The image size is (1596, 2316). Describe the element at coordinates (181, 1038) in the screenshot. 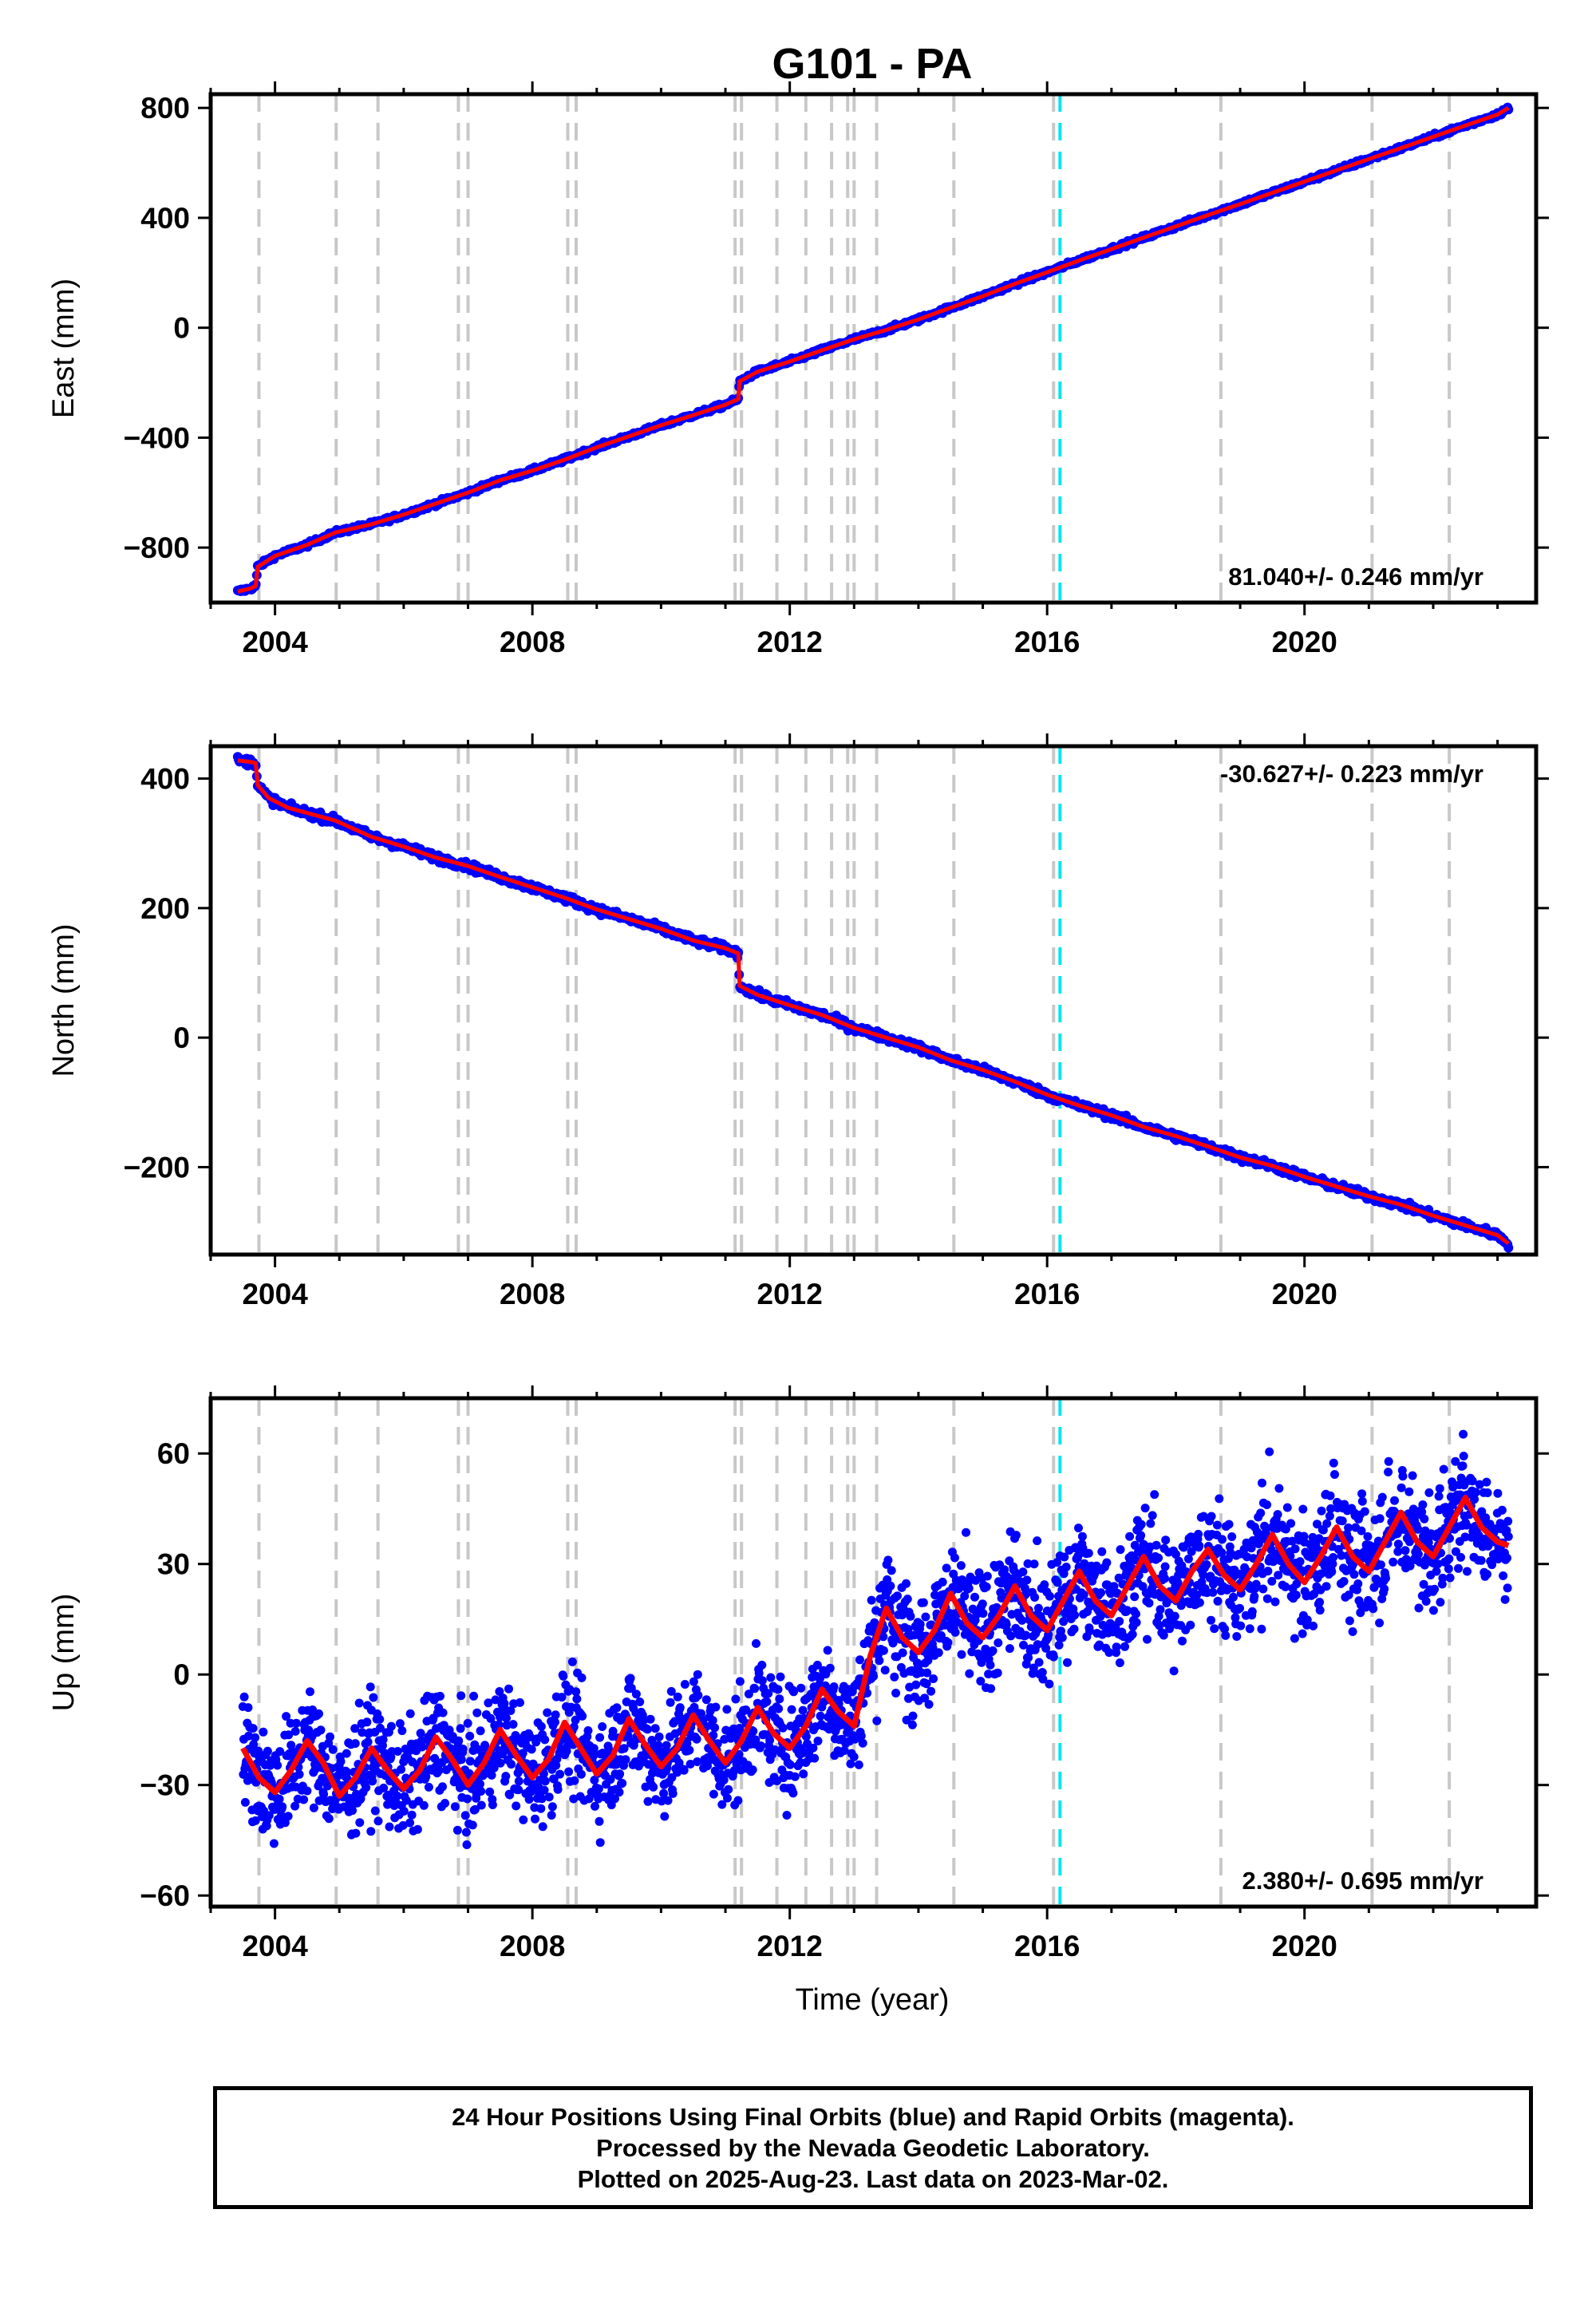

I see `y-tick-label: 0` at that location.